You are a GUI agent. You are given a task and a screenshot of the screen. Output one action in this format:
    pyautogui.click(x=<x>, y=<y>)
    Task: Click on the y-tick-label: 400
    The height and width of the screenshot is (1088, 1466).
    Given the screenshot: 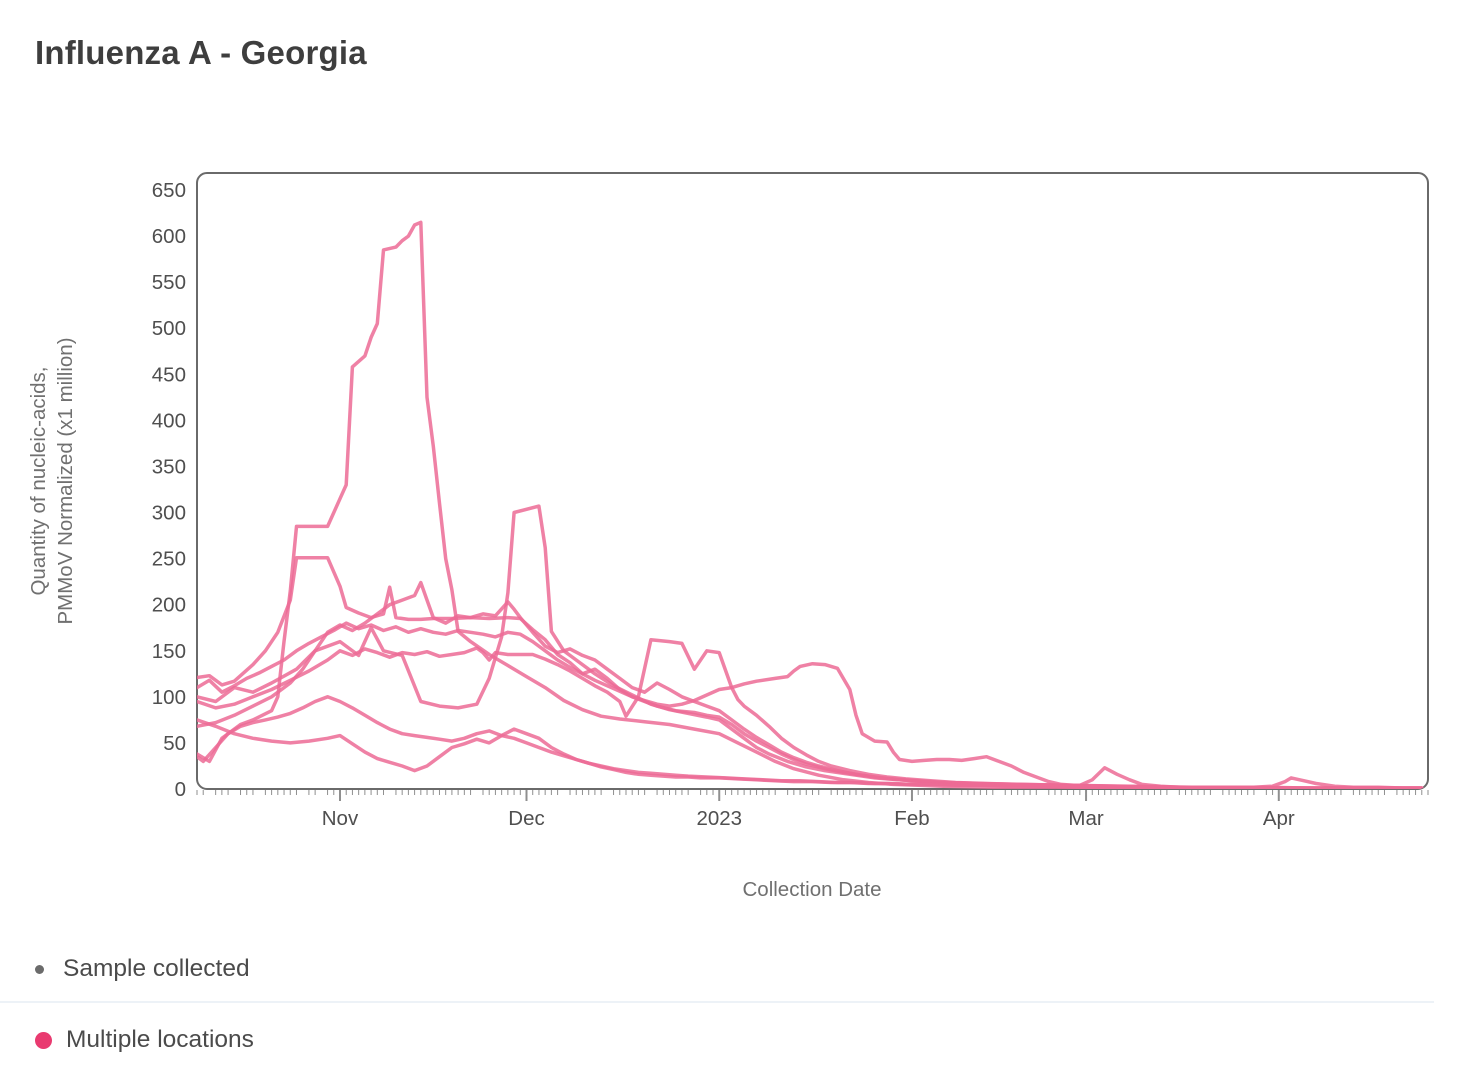 What is the action you would take?
    pyautogui.click(x=169, y=420)
    